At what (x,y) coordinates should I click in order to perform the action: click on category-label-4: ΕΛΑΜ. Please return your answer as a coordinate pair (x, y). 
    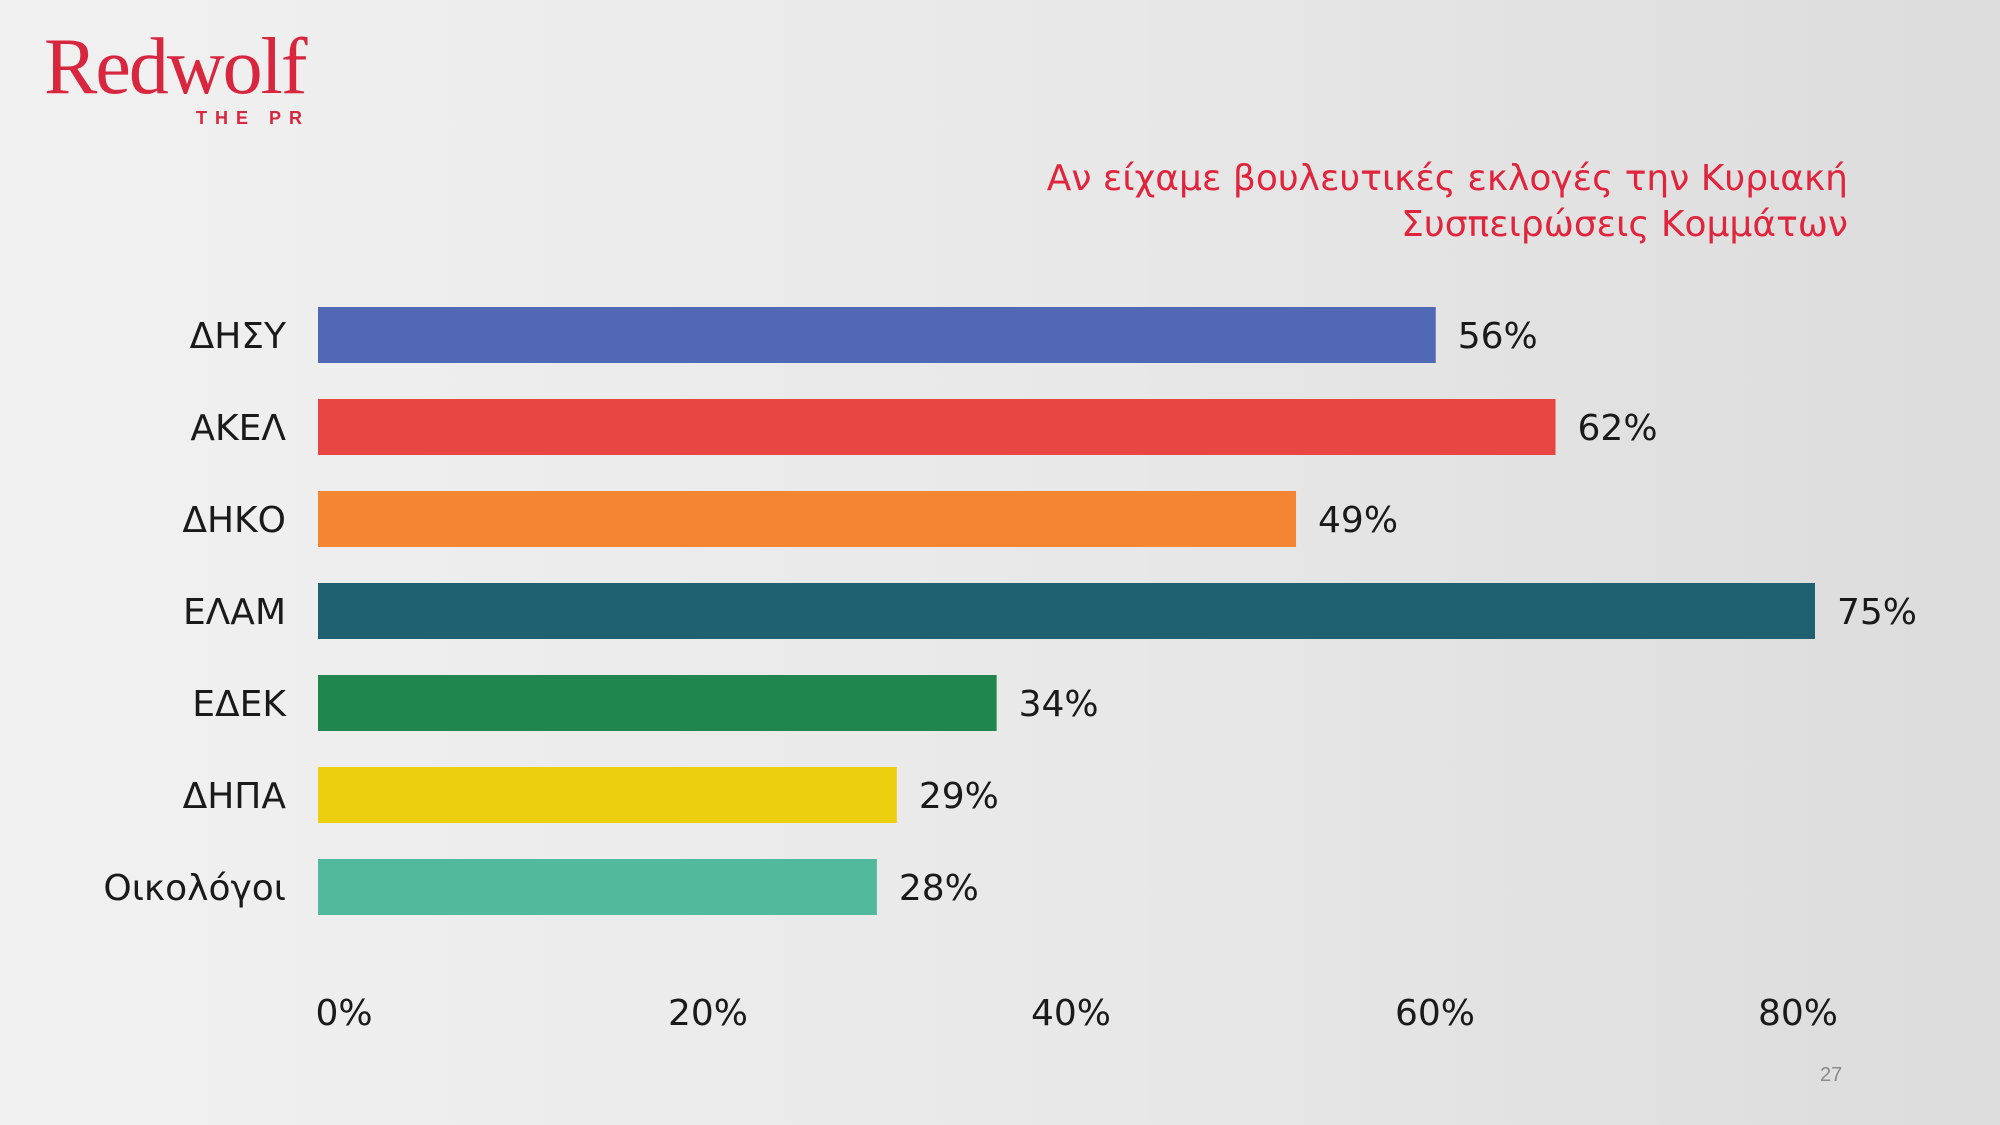
    Looking at the image, I should click on (234, 612).